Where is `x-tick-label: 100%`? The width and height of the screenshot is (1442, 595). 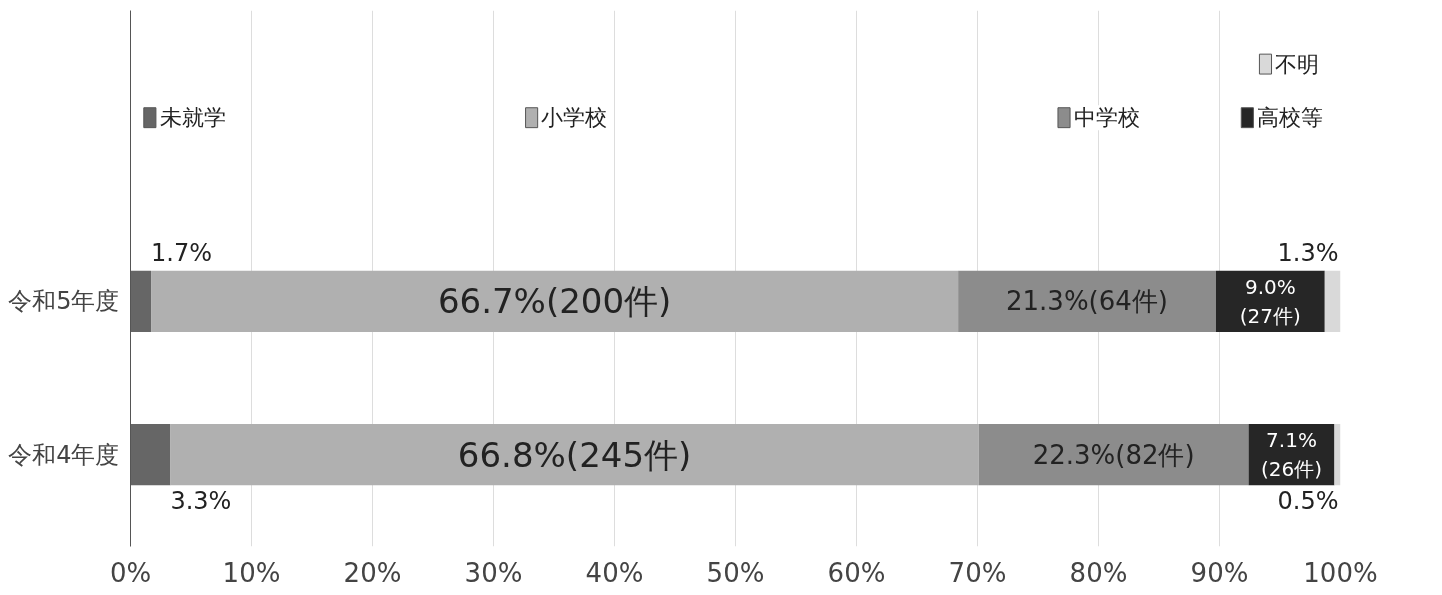 x-tick-label: 100% is located at coordinates (1340, 572).